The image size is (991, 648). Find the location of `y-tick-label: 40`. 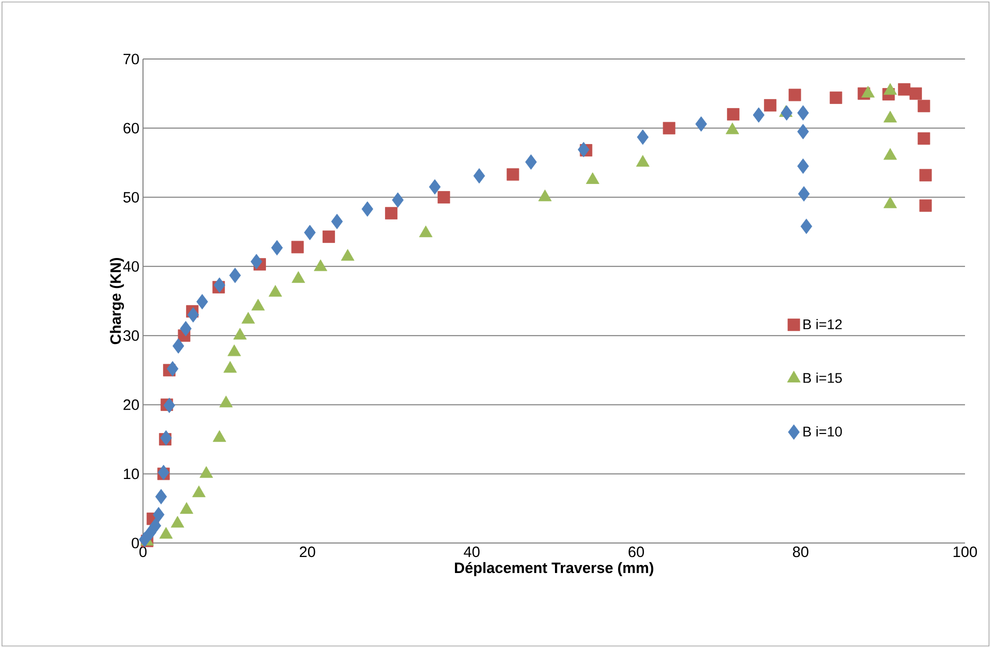

y-tick-label: 40 is located at coordinates (131, 266).